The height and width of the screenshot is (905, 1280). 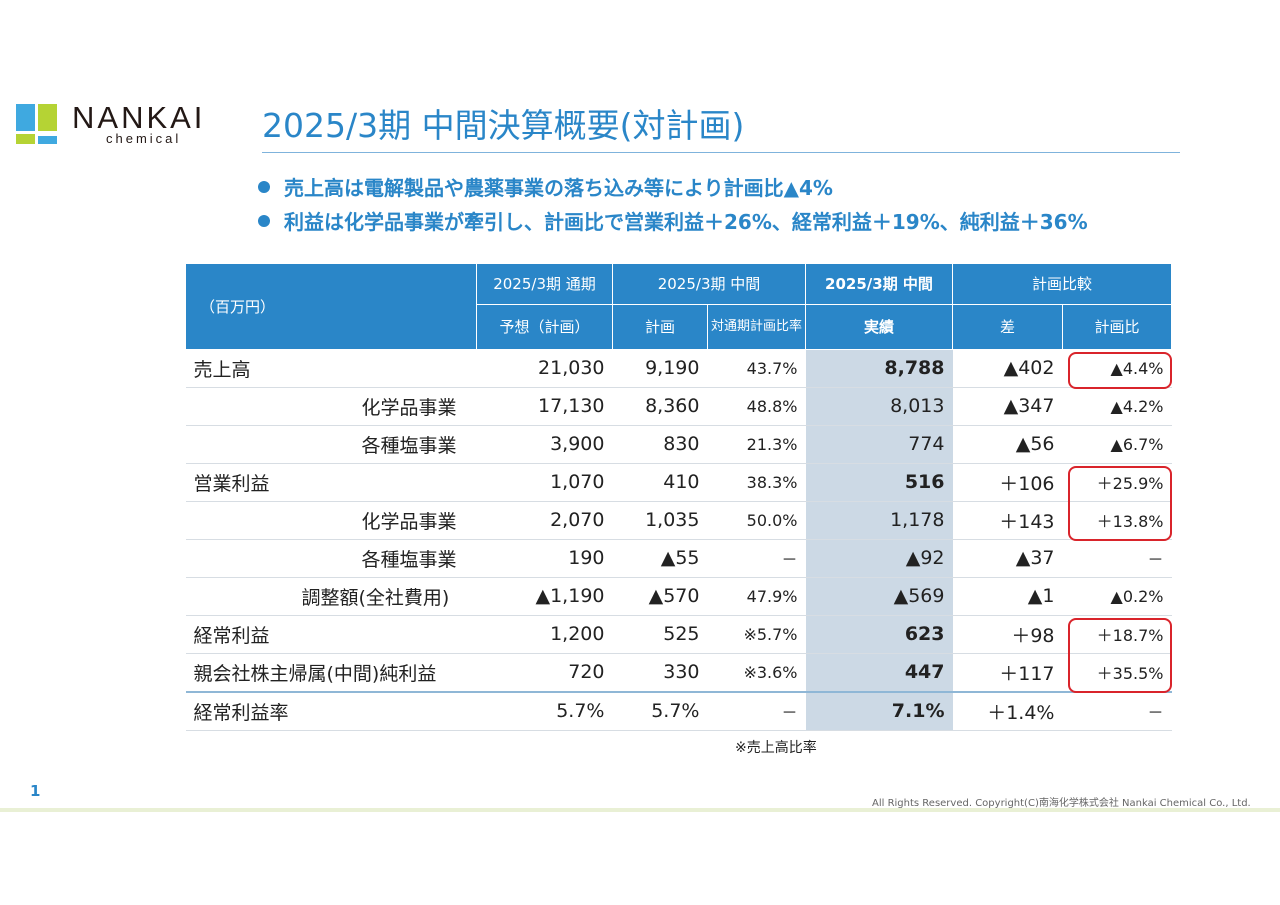 What do you see at coordinates (879, 368) in the screenshot?
I see `cell: 8,788` at bounding box center [879, 368].